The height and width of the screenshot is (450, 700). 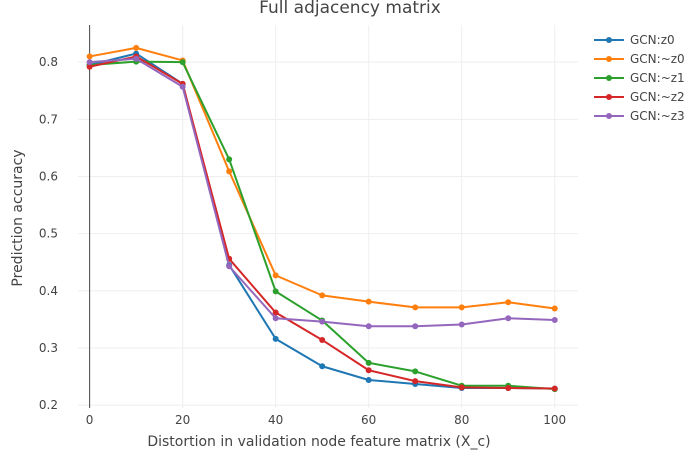 I want to click on legend-label: GCN:z0, so click(x=652, y=40).